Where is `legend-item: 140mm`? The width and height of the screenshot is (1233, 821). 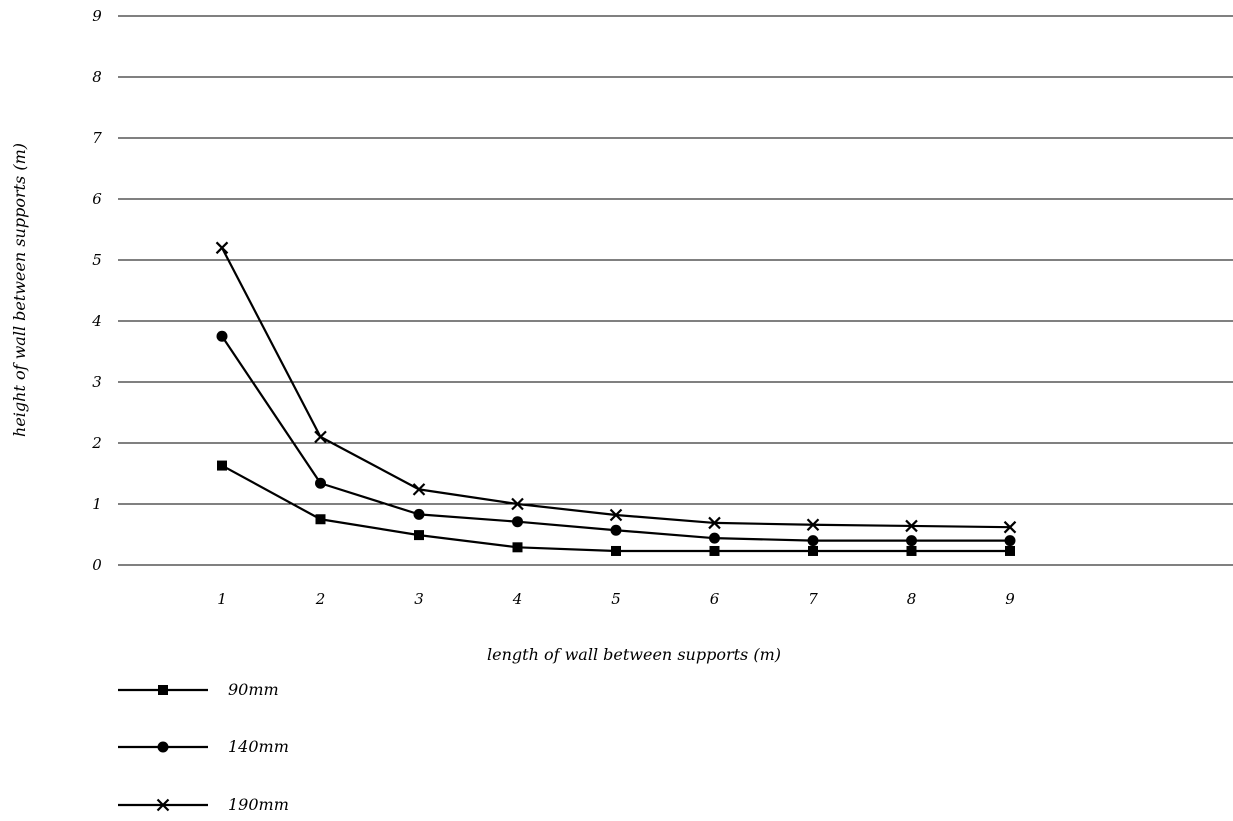
legend-item: 140mm is located at coordinates (203, 746).